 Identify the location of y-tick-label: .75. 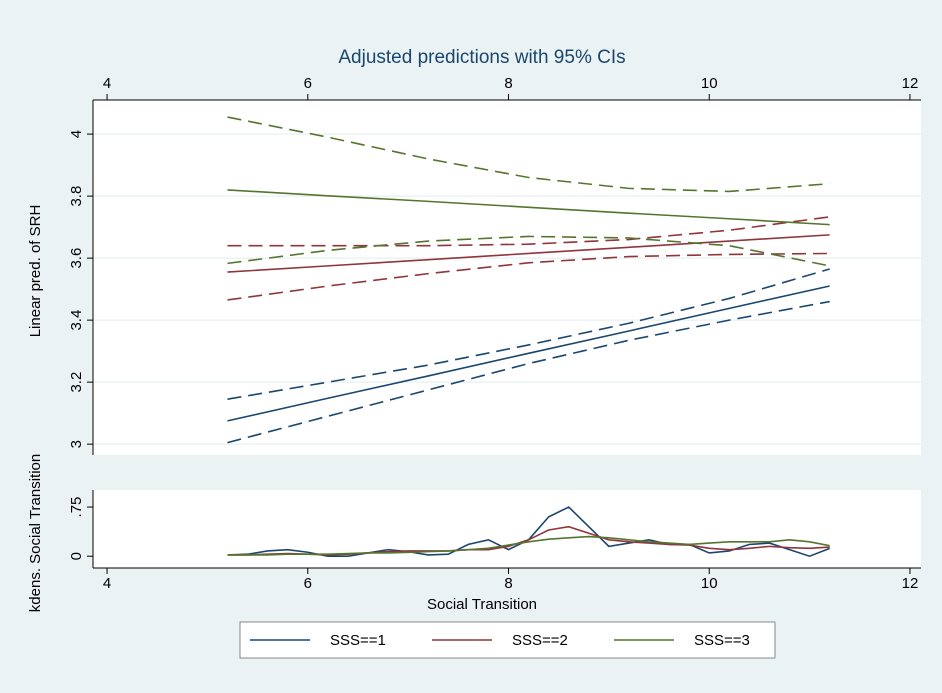
(76, 507).